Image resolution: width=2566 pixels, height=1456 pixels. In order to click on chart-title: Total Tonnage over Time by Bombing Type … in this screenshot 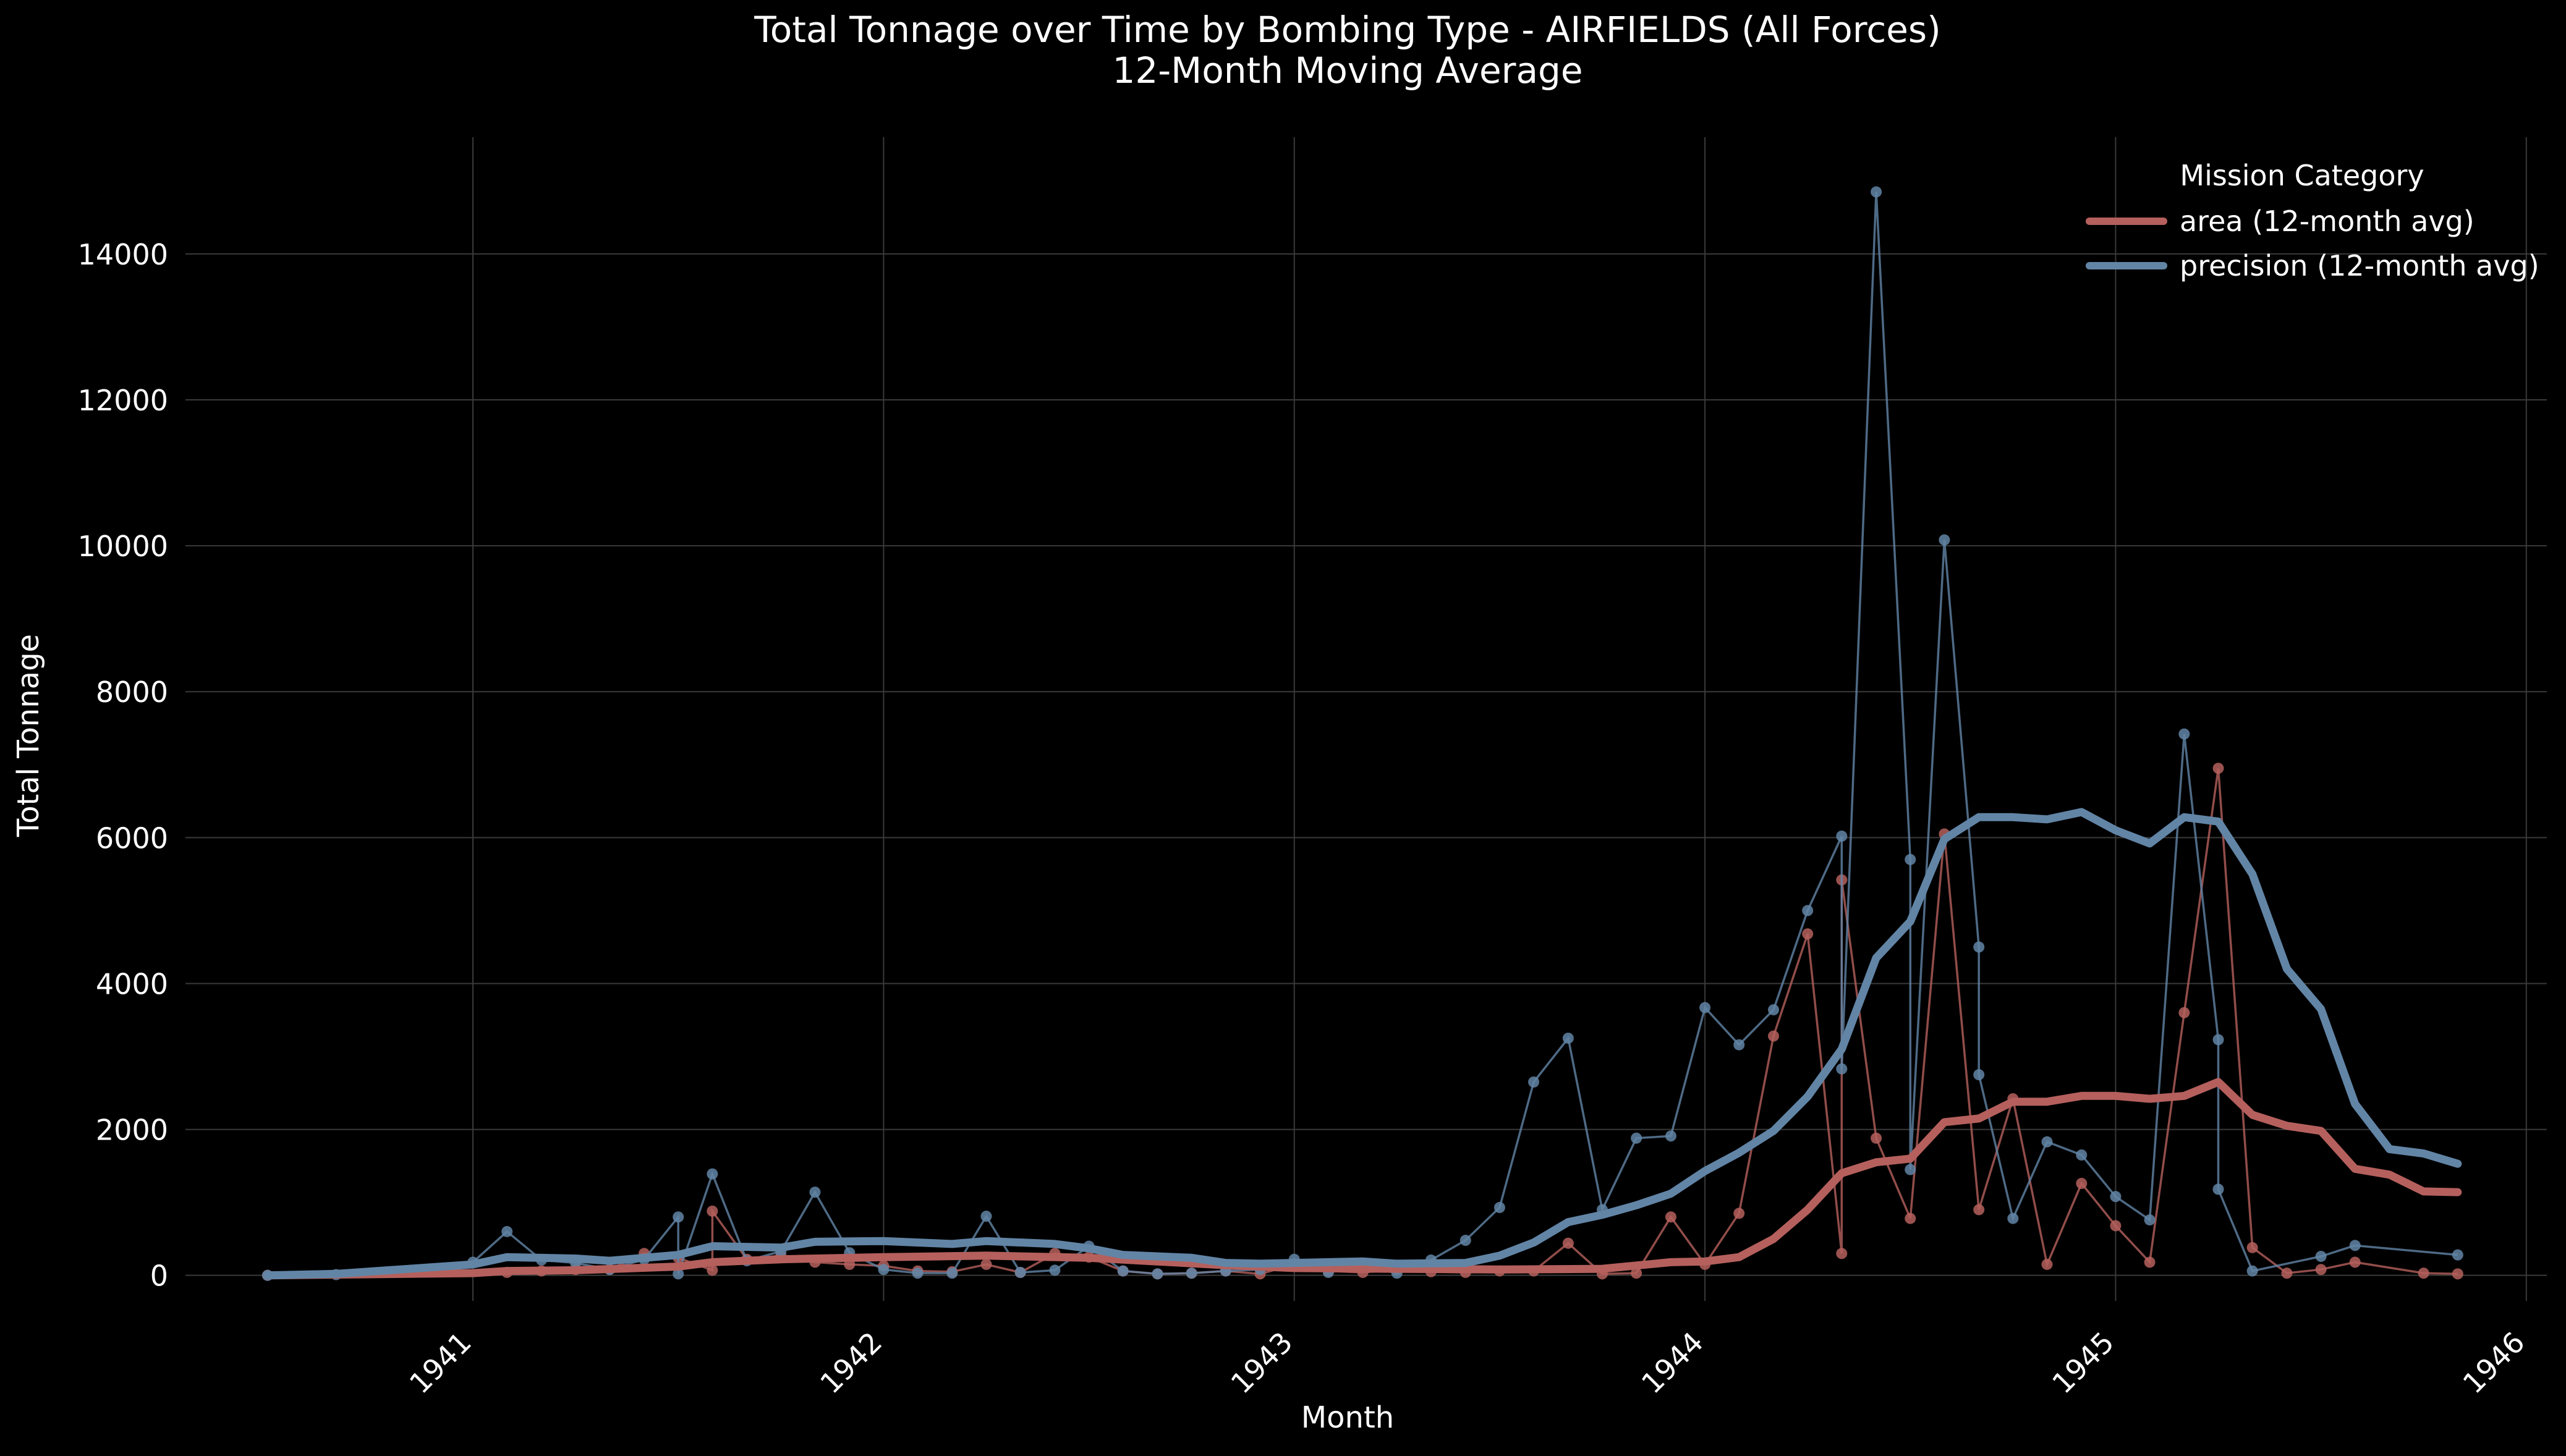, I will do `click(1347, 30)`.